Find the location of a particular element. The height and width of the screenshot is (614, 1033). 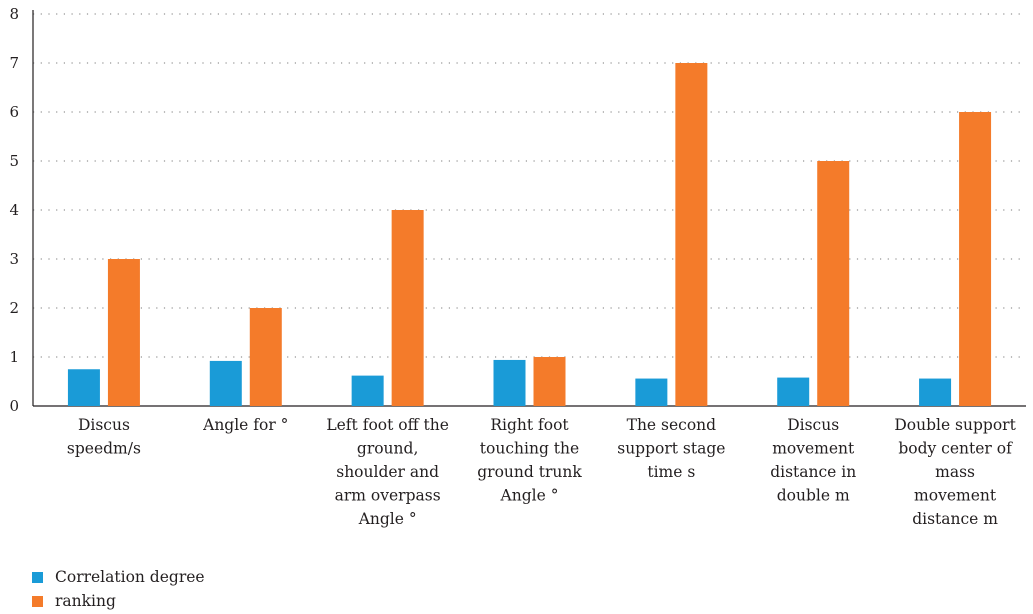

legend-label-ranking: ranking is located at coordinates (85, 601).